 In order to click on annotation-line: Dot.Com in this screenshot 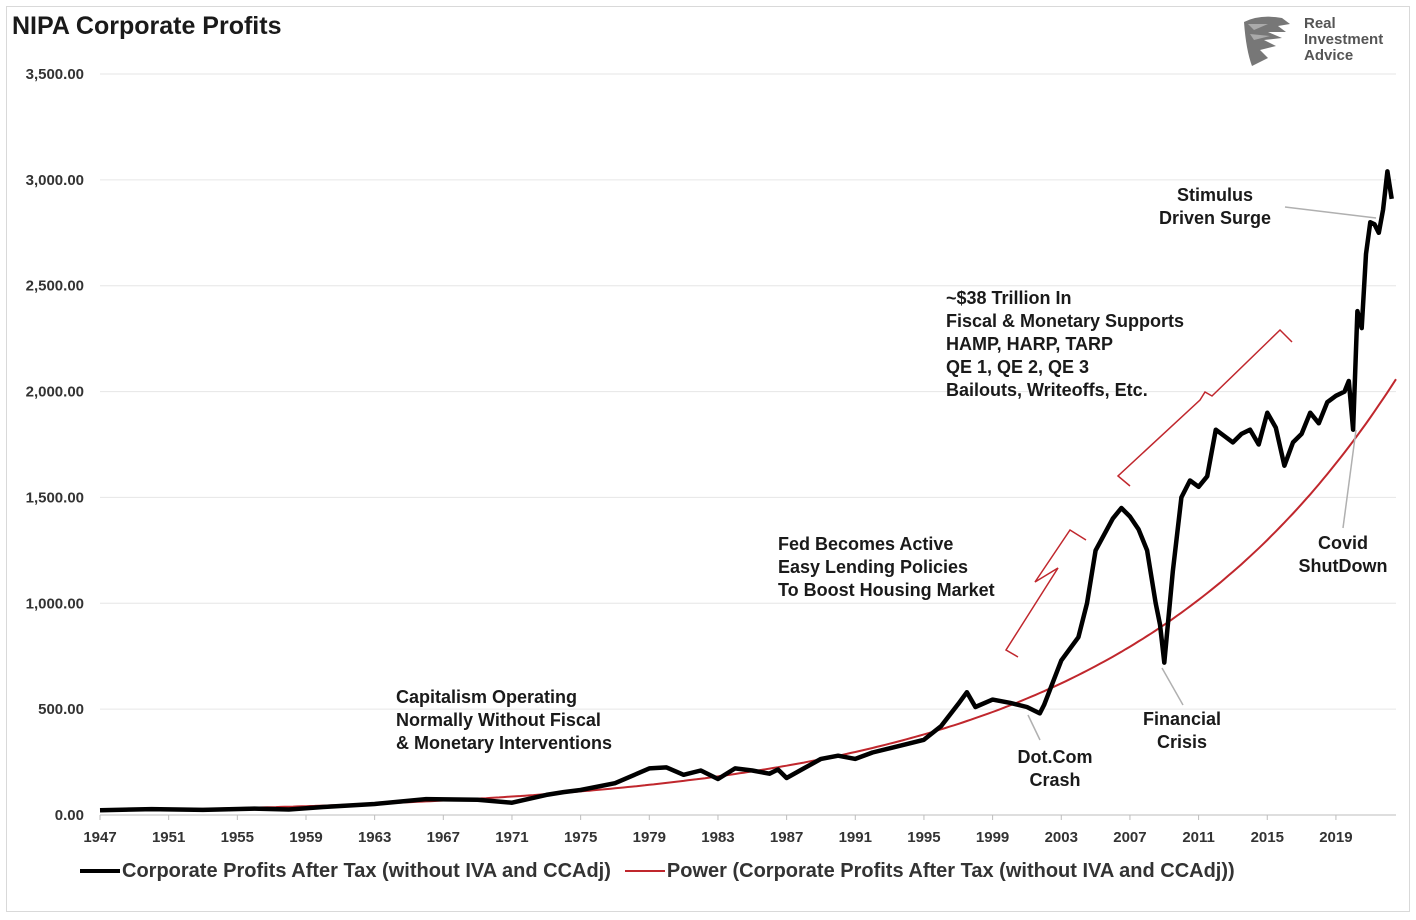, I will do `click(1055, 757)`.